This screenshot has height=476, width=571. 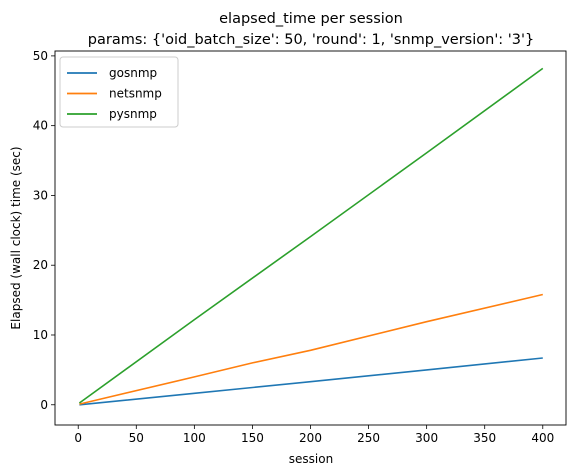 What do you see at coordinates (252, 438) in the screenshot?
I see `x-tick-label: 150` at bounding box center [252, 438].